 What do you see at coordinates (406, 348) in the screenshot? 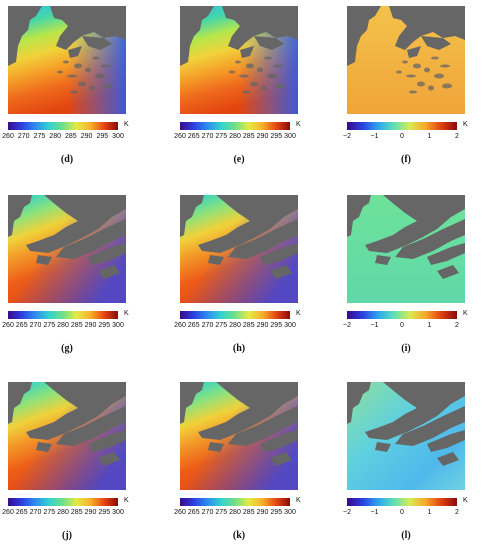
I see `panel-caption: (i)` at bounding box center [406, 348].